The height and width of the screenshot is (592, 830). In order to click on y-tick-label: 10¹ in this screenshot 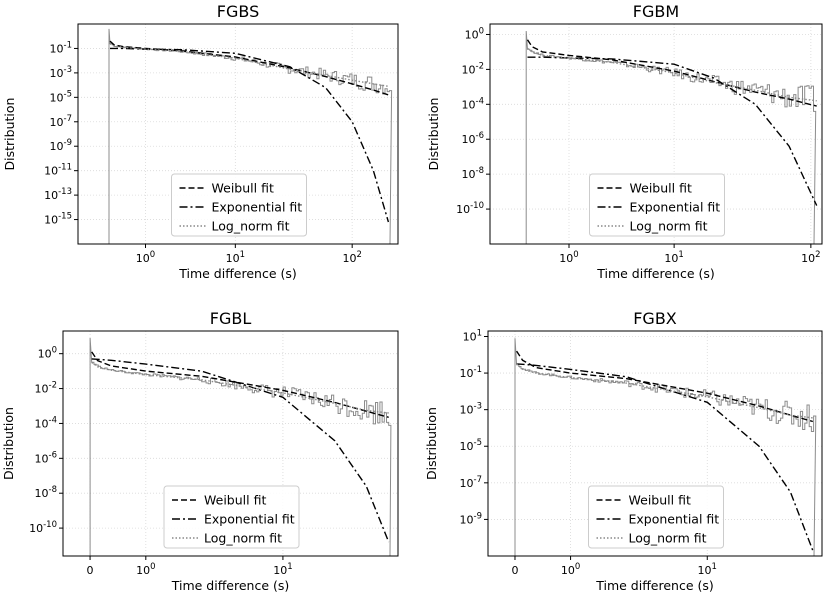, I will do `click(472, 335)`.